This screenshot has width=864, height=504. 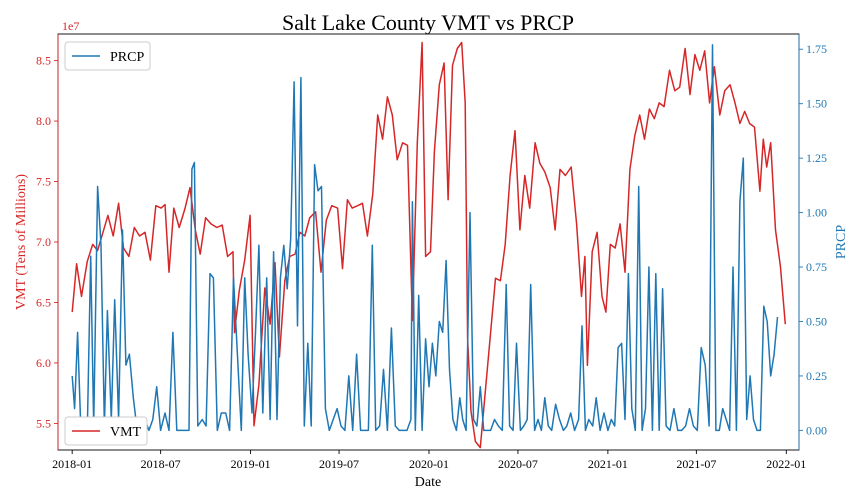 What do you see at coordinates (72, 464) in the screenshot?
I see `x-tick-label: 2018-01` at bounding box center [72, 464].